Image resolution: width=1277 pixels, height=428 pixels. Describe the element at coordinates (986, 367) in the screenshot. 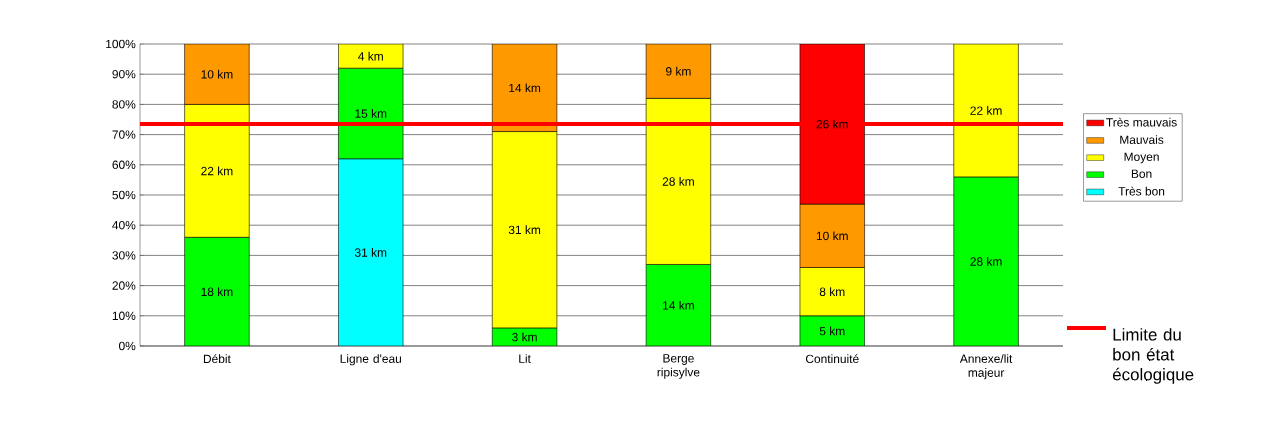

I see `x-tick-label: Annexe/lit majeur` at that location.